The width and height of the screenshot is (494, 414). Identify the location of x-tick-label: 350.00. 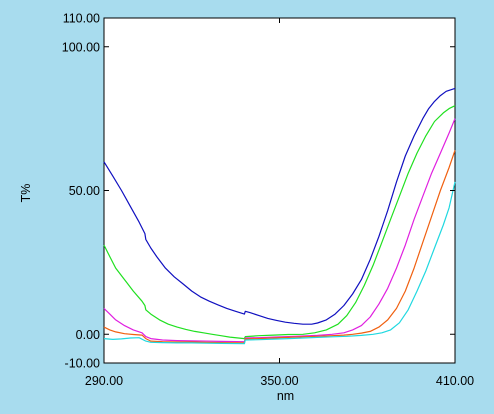
(279, 381).